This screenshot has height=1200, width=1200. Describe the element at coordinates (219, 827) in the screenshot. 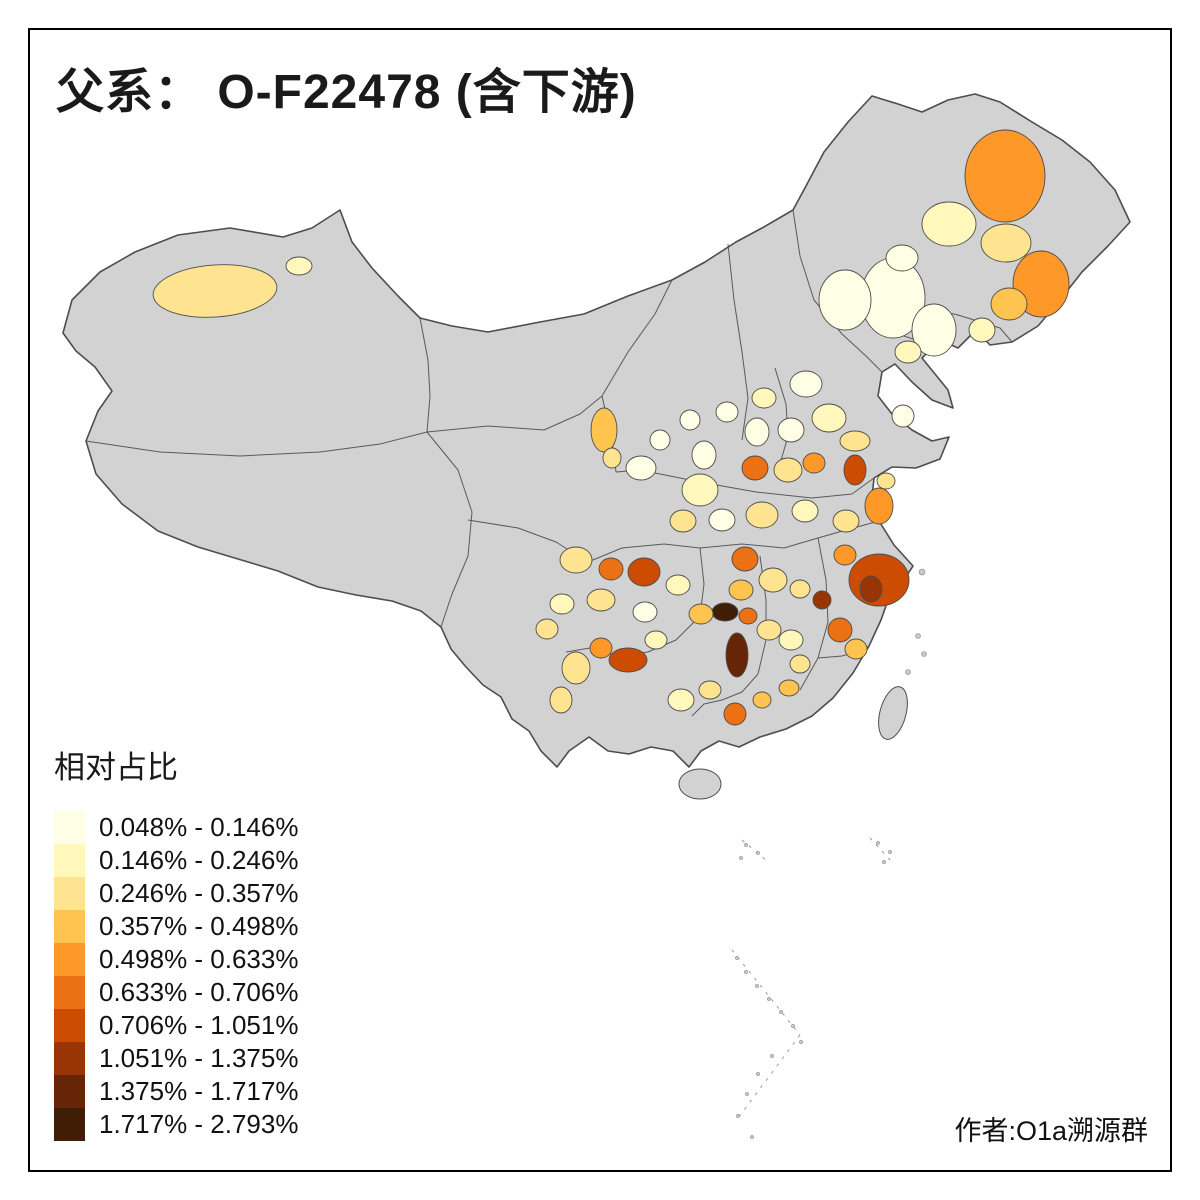

I see `legend-item: 0.048% - 0.146%` at that location.